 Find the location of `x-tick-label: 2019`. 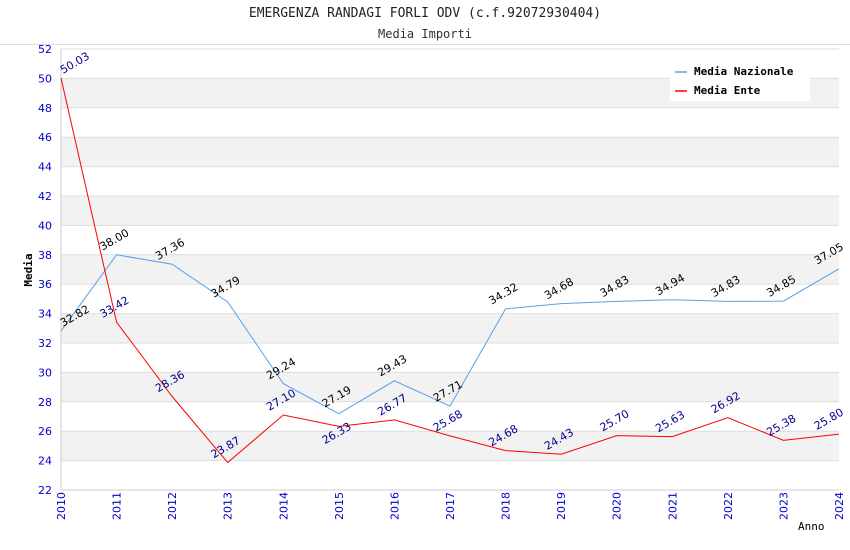

x-tick-label: 2019 is located at coordinates (561, 506).